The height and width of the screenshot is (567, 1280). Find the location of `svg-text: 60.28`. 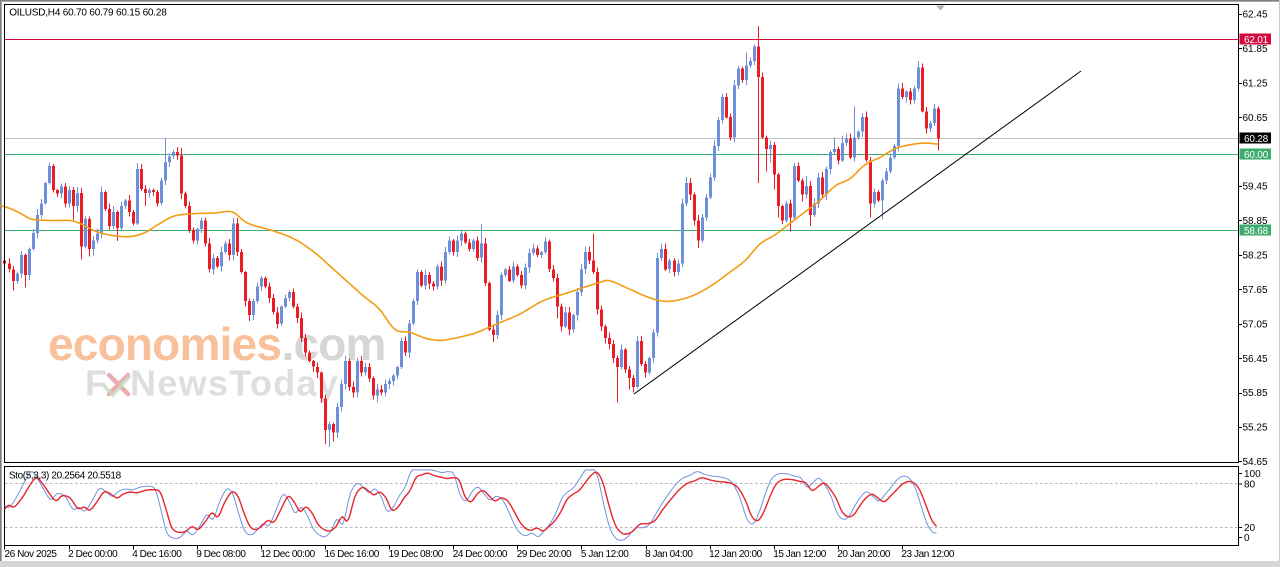

svg-text: 60.28 is located at coordinates (1256, 139).